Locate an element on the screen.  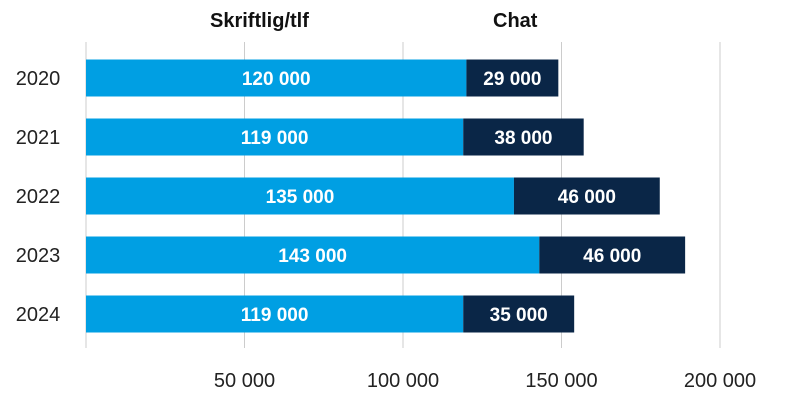
category-label: 2024 is located at coordinates (38, 315).